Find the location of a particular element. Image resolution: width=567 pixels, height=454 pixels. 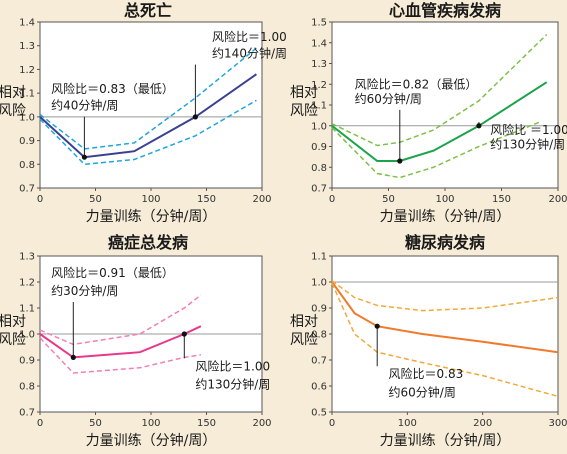

annotation-text: 约40分钟/周 is located at coordinates (84, 105).